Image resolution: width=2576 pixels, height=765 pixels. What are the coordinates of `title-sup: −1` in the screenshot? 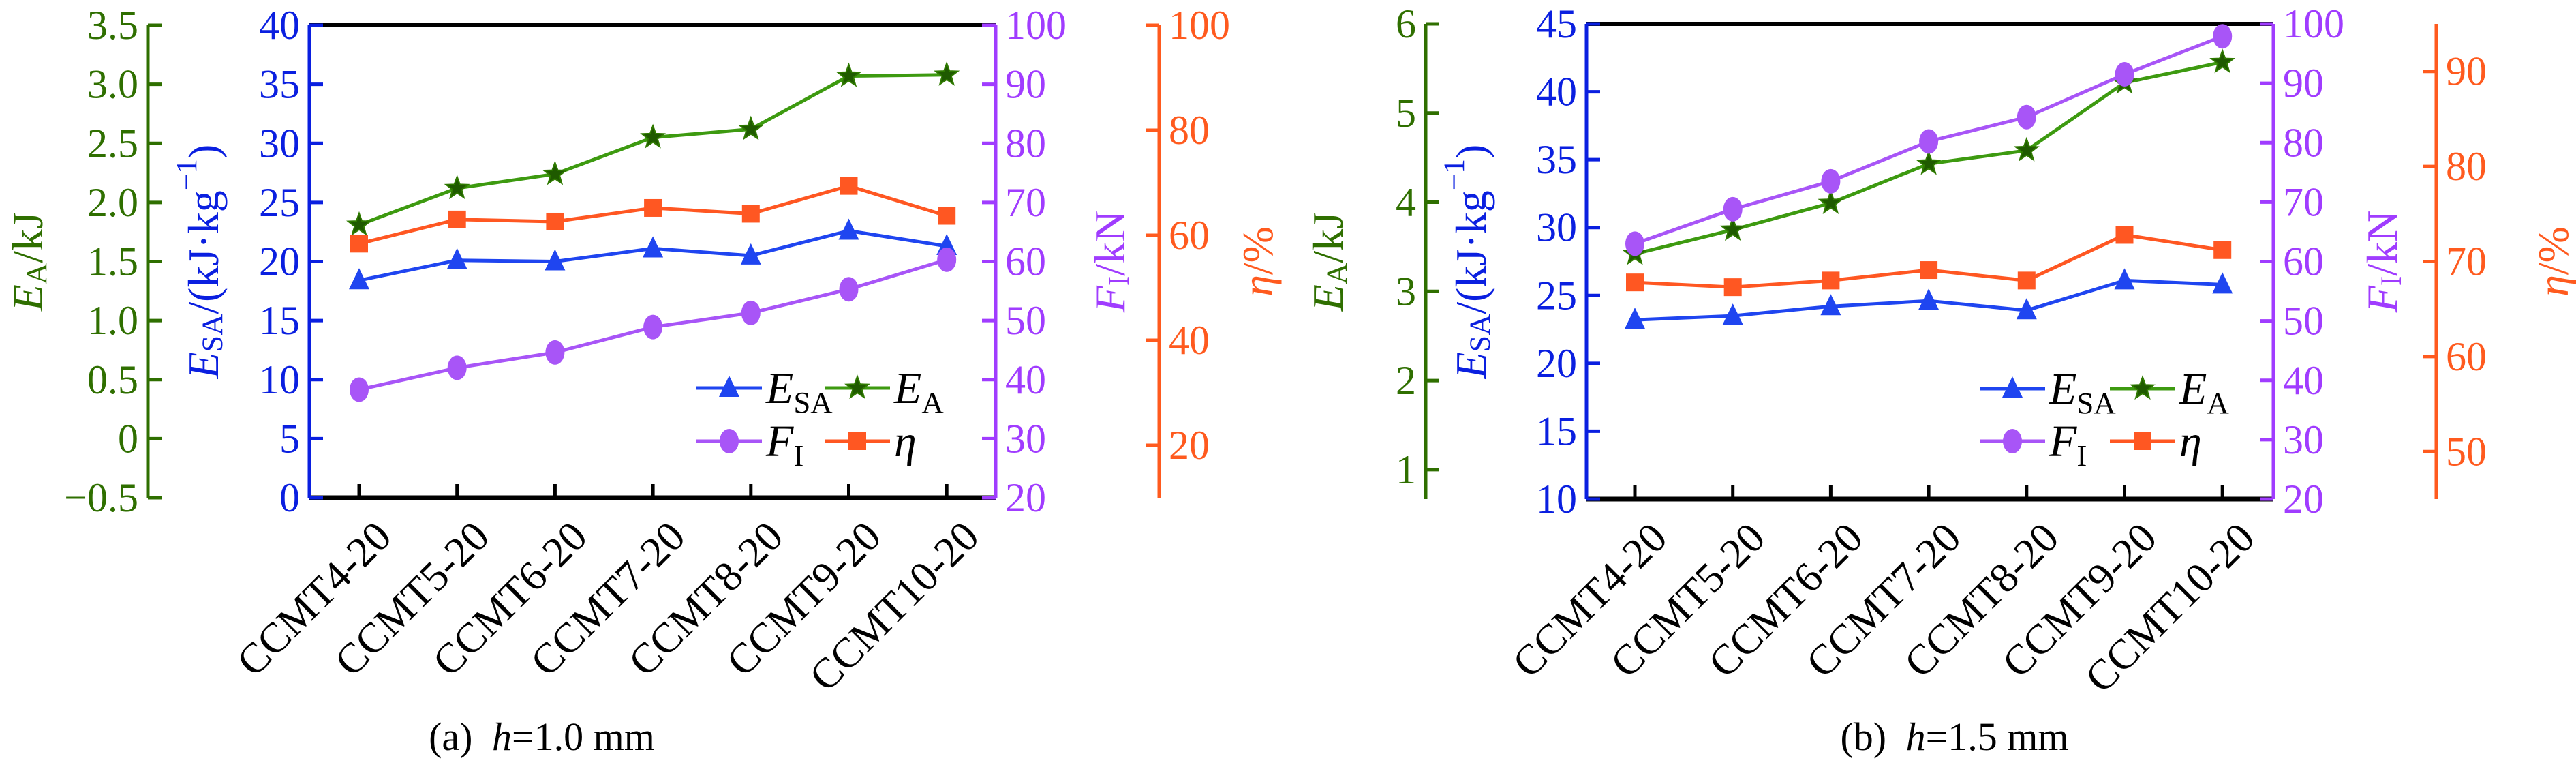 It's located at (1454, 174).